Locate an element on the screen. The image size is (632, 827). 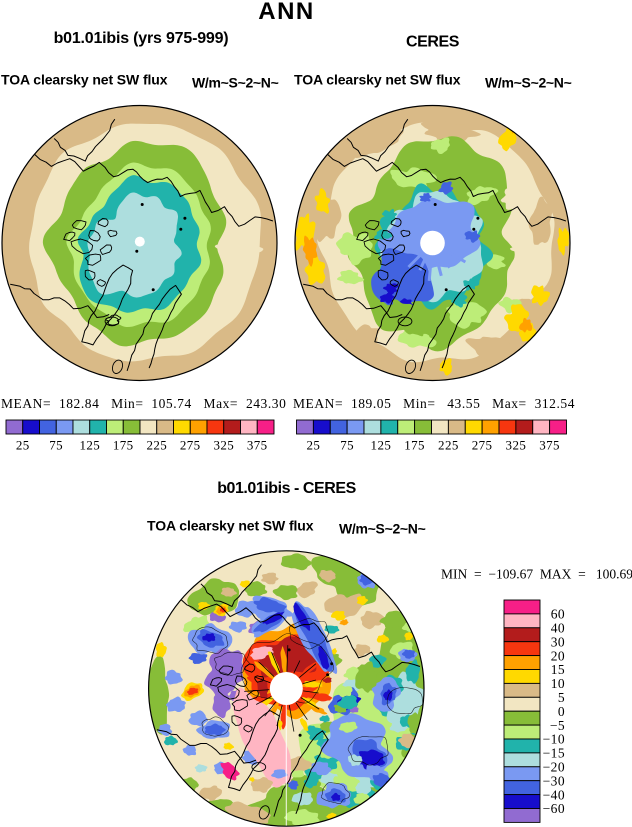
svg-text: 20 is located at coordinates (558, 655).